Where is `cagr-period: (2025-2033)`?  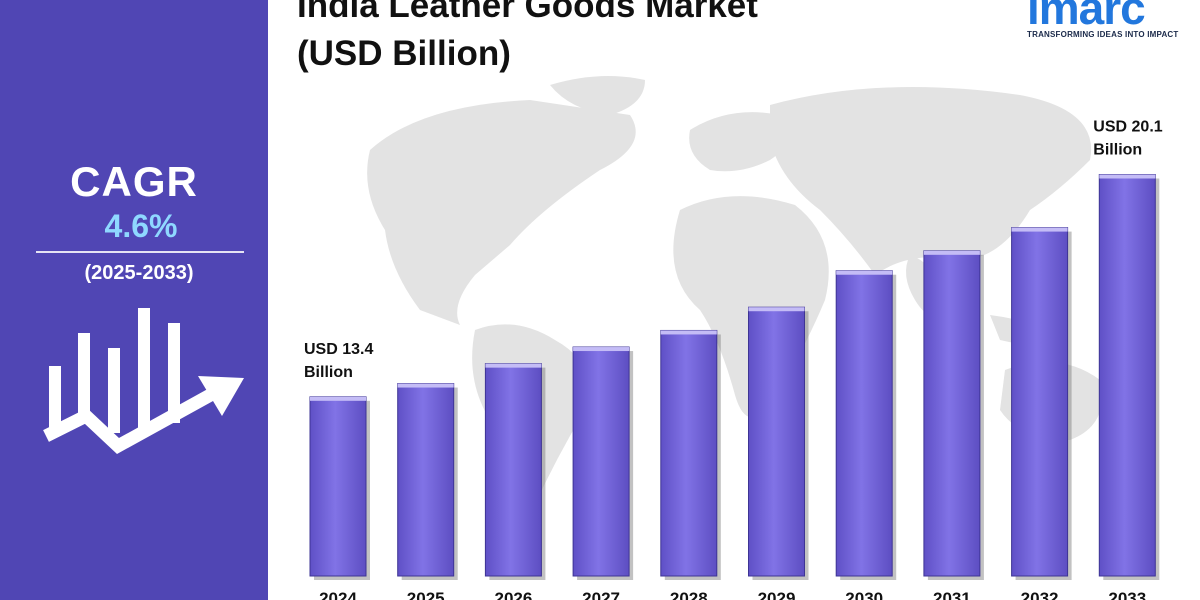
cagr-period: (2025-2033) is located at coordinates (139, 273).